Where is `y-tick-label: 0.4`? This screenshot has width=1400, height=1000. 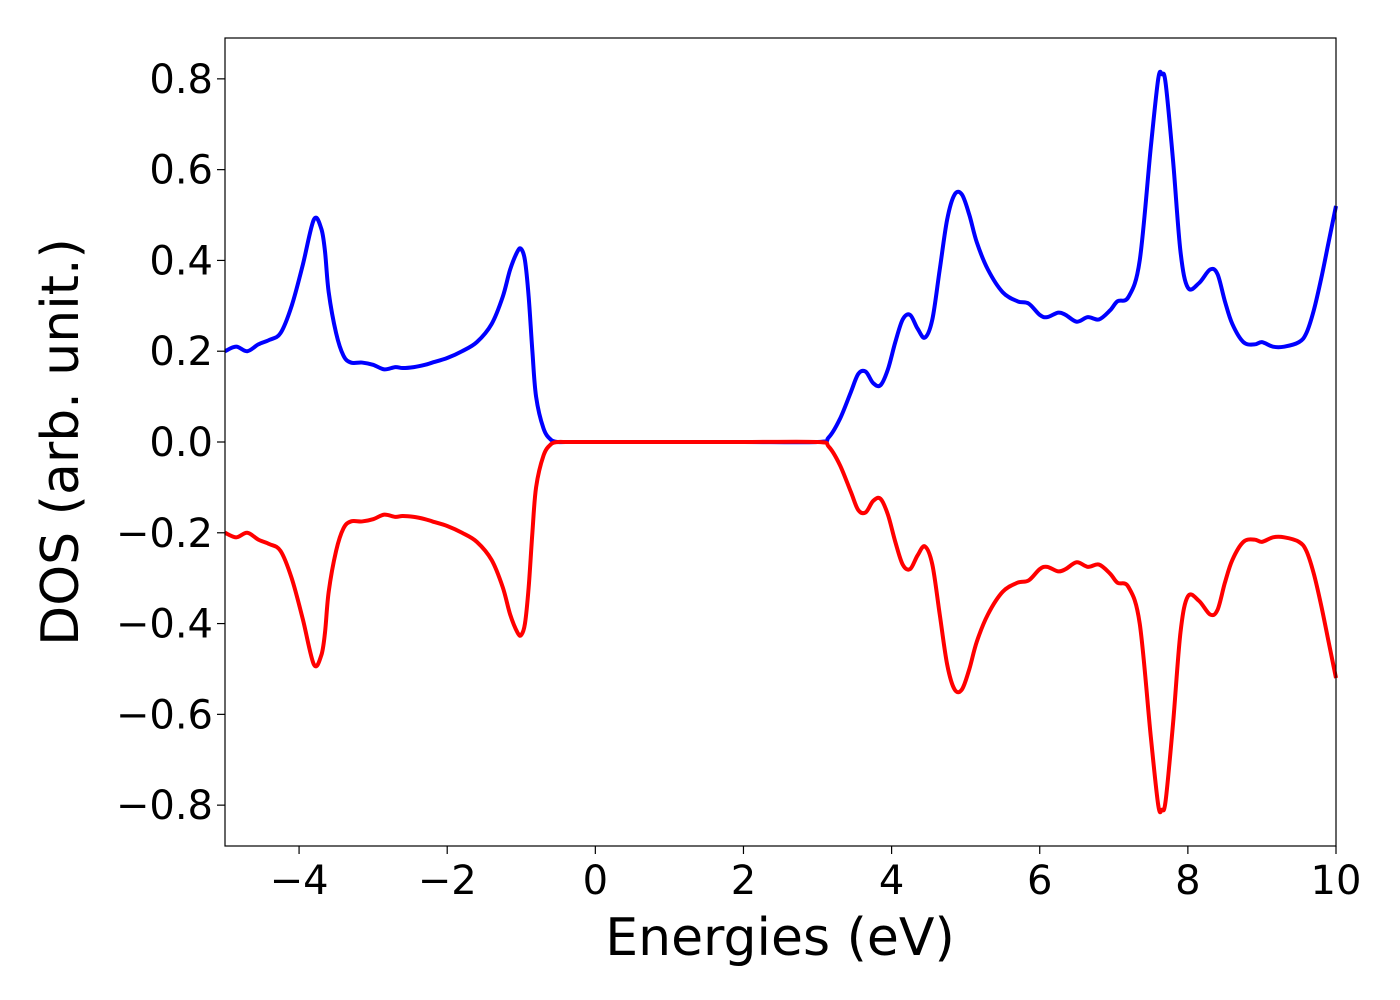
y-tick-label: 0.4 is located at coordinates (181, 261).